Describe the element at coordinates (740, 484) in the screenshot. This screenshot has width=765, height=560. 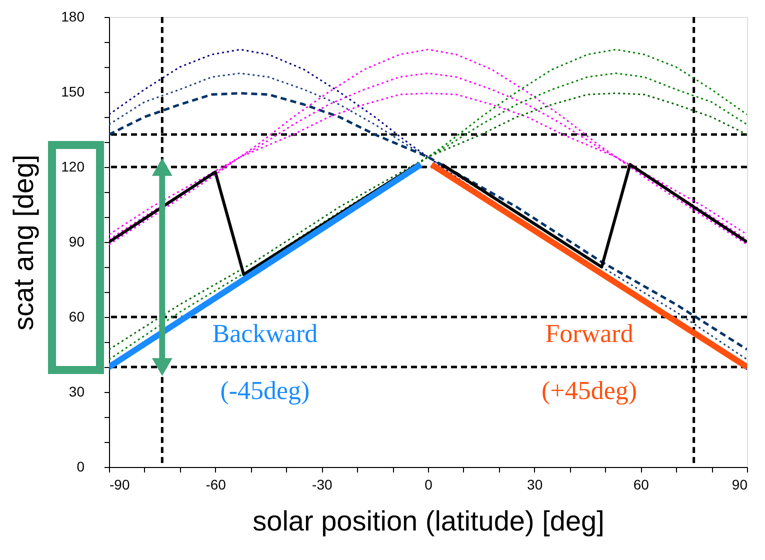
I see `x-tick-label: 90` at that location.